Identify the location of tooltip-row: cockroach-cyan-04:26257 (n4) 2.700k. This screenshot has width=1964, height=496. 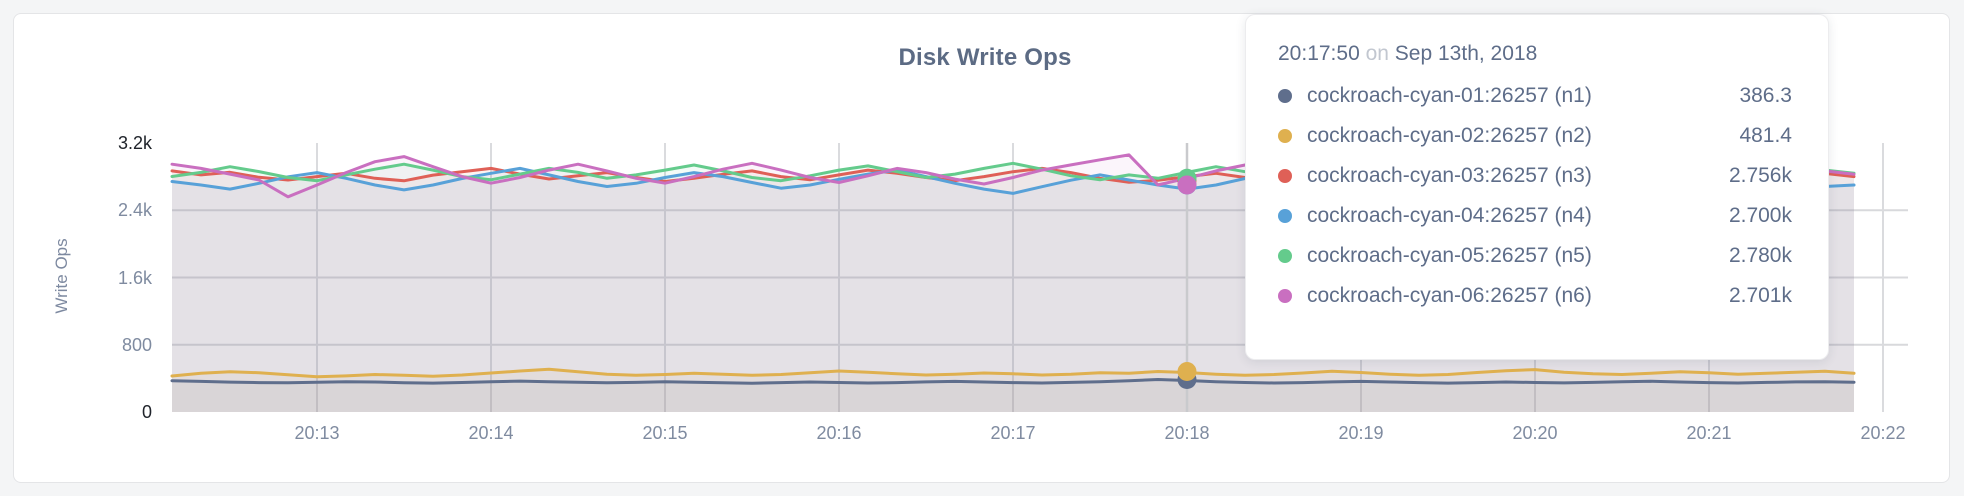
(1535, 216).